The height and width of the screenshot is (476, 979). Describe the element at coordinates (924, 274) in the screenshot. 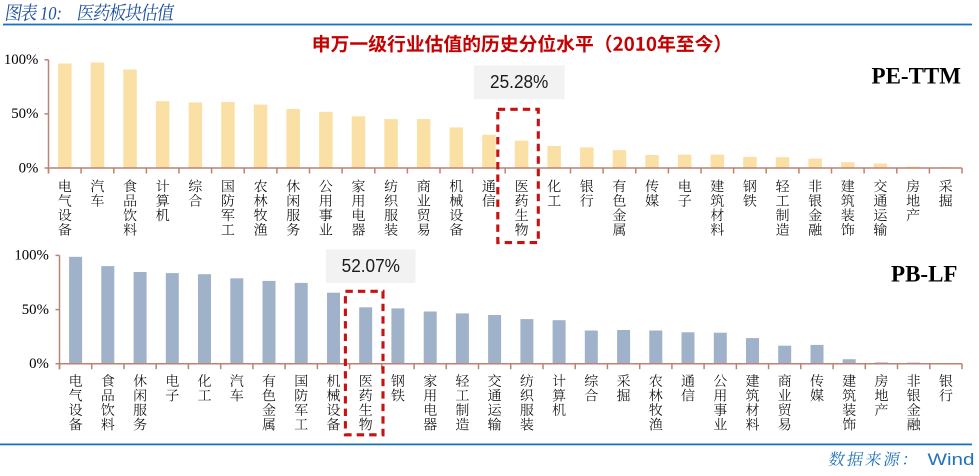

I see `svg-text: PB-LF` at that location.